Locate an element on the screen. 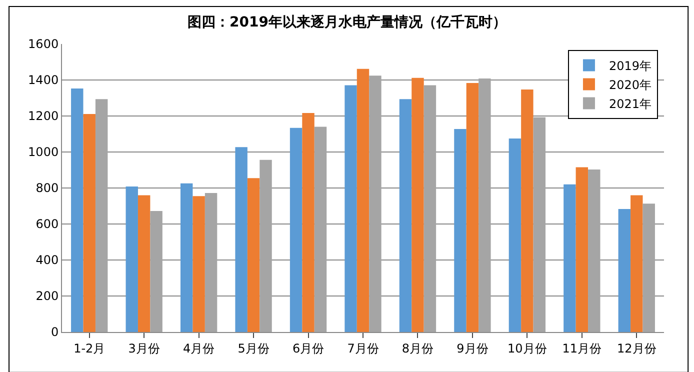  y-tick-label: 600 is located at coordinates (47, 224).